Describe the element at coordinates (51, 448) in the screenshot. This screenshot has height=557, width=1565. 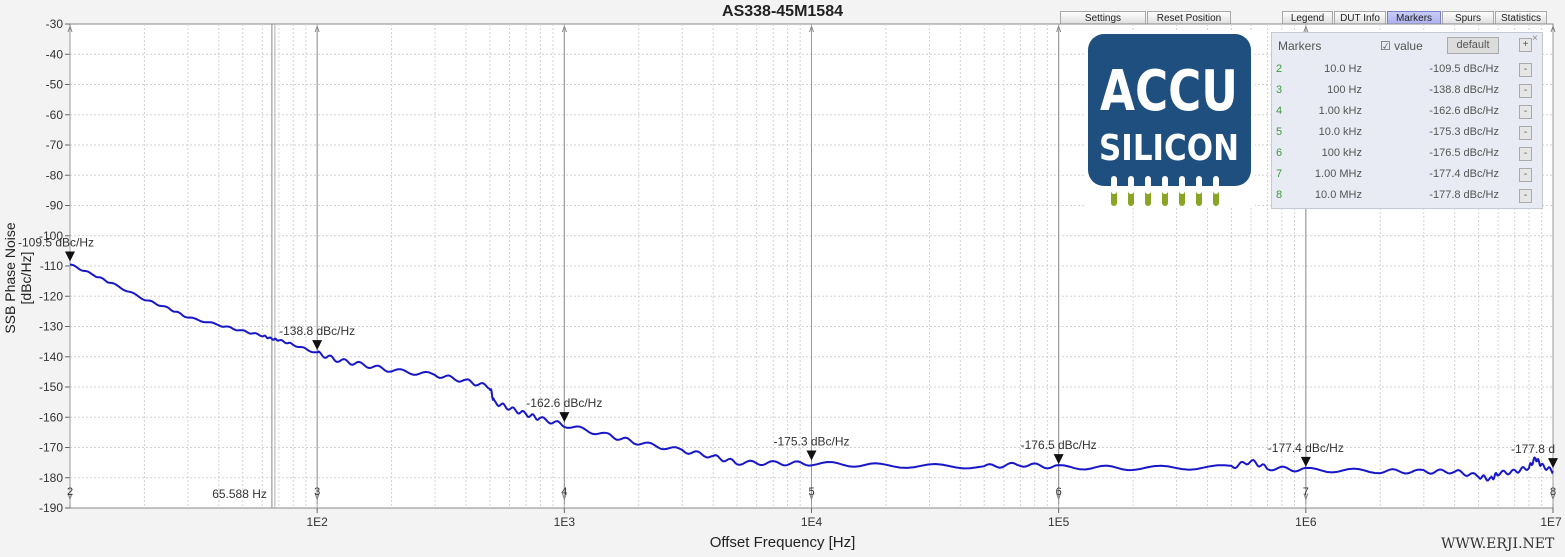
I see `y-tick-label: -170` at that location.